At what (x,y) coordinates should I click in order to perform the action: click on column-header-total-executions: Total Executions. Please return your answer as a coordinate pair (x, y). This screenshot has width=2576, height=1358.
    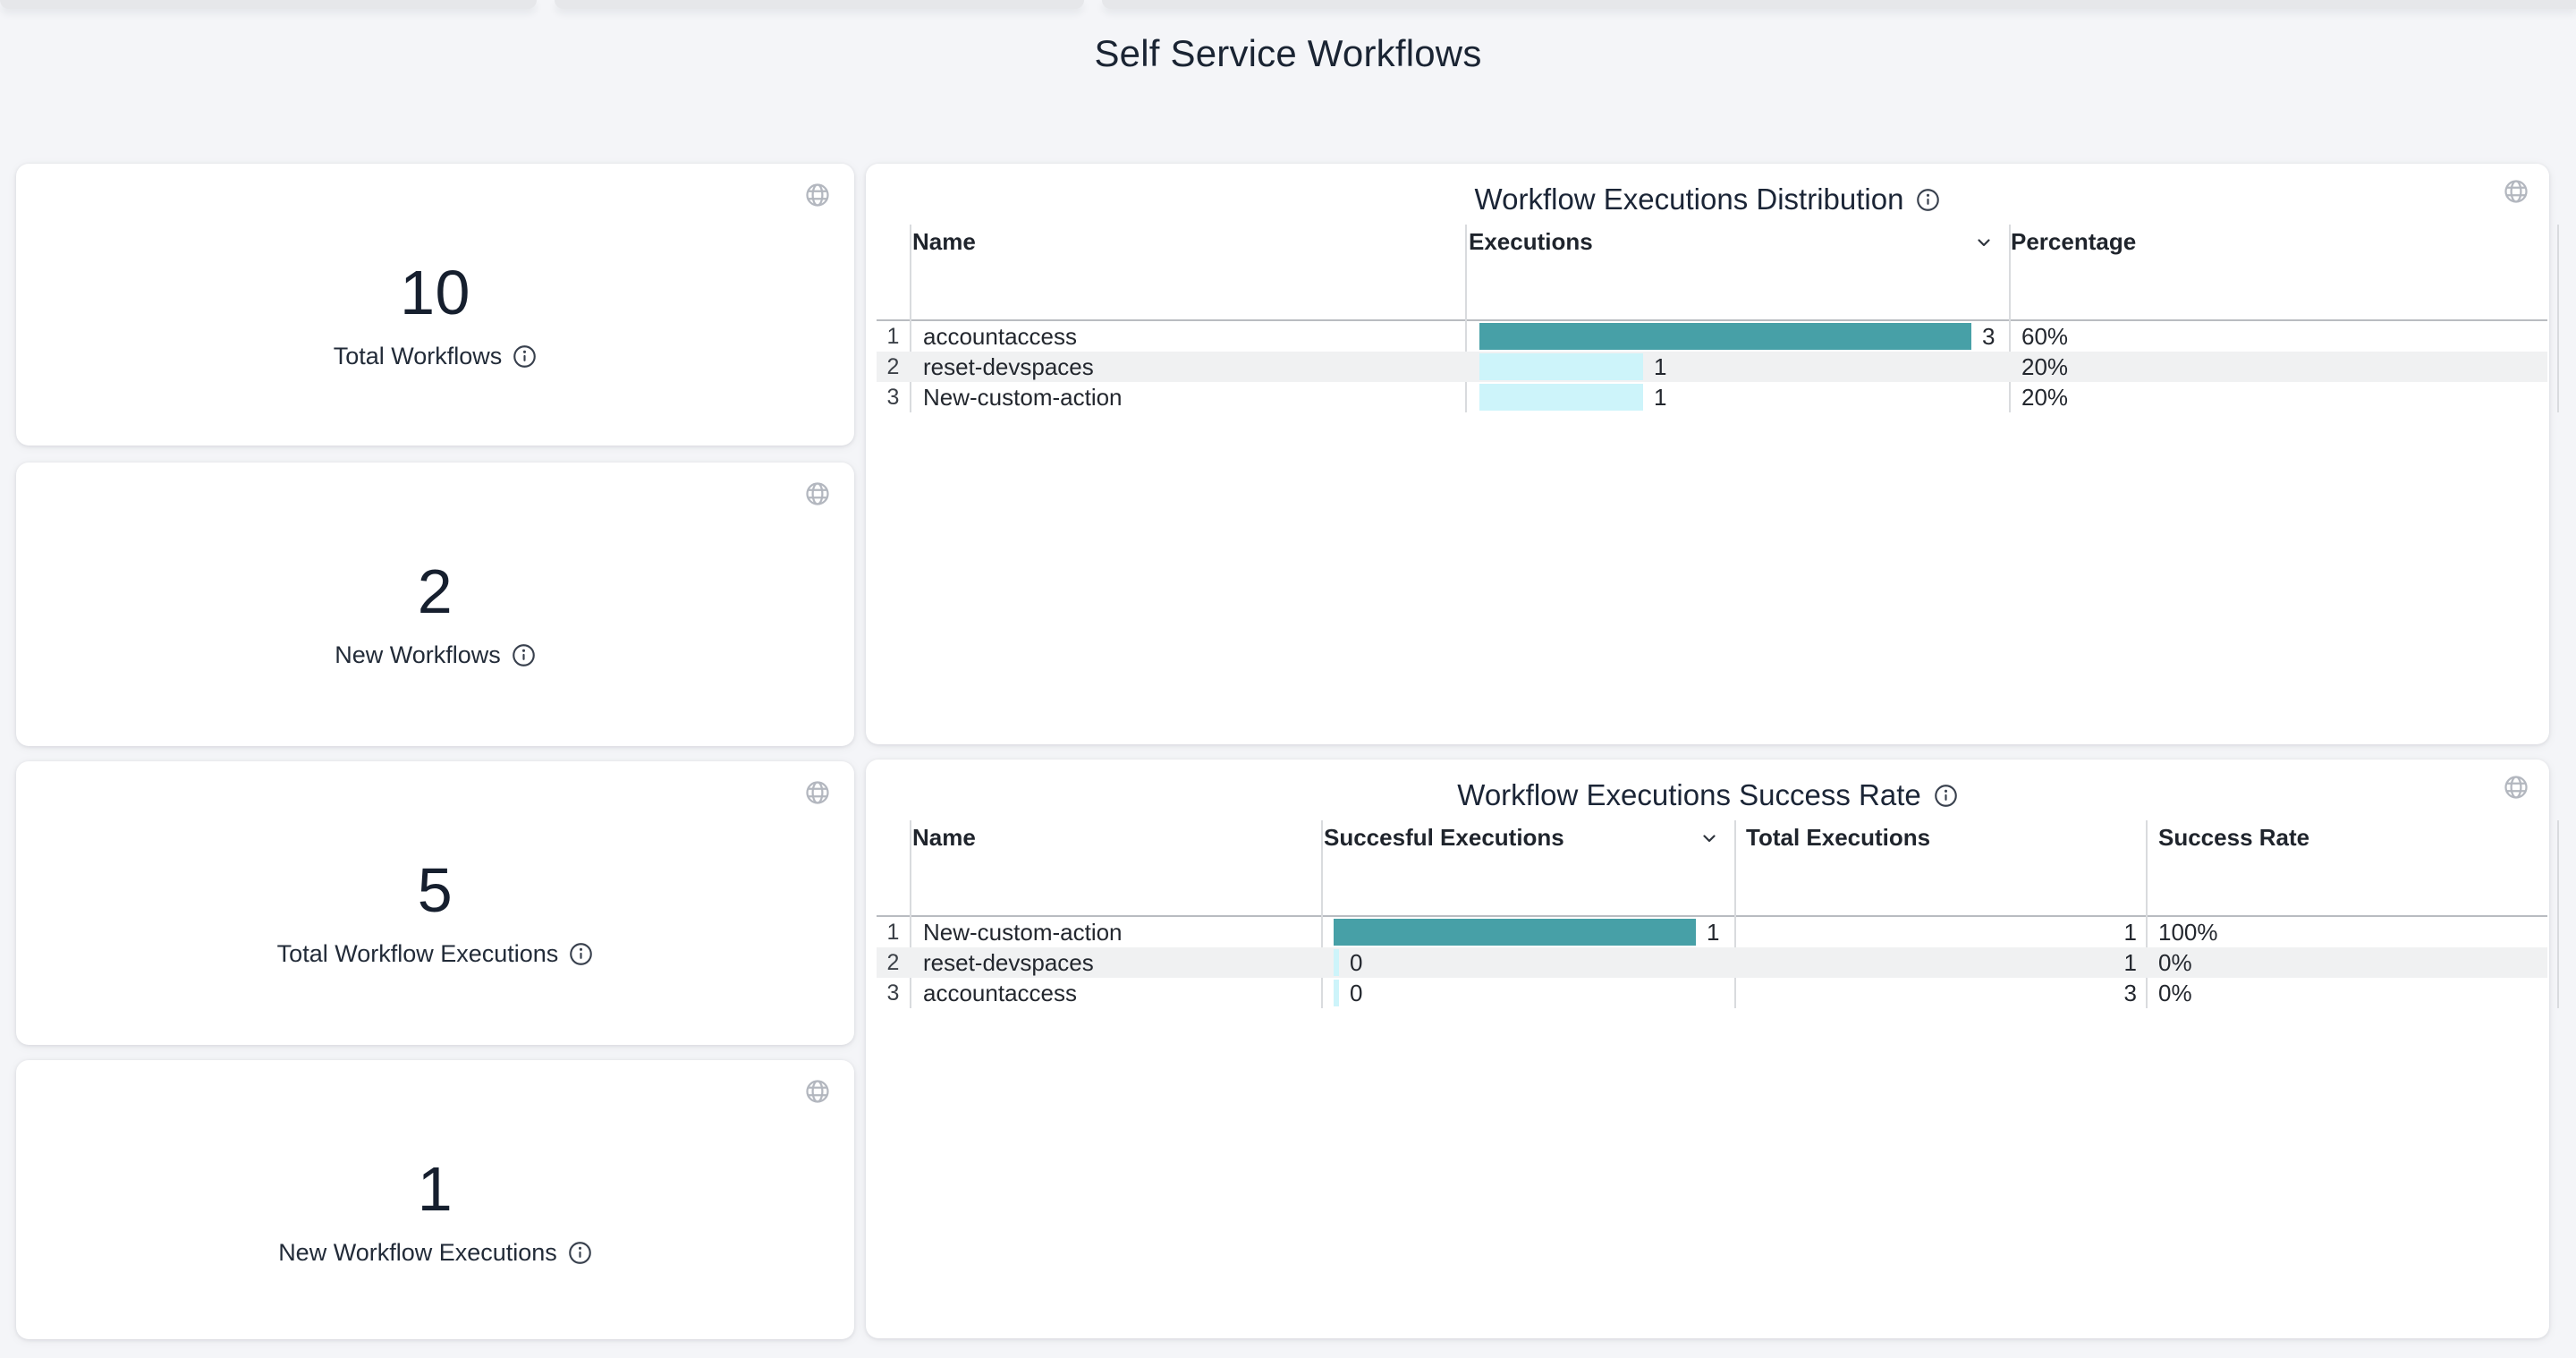
    Looking at the image, I should click on (1838, 837).